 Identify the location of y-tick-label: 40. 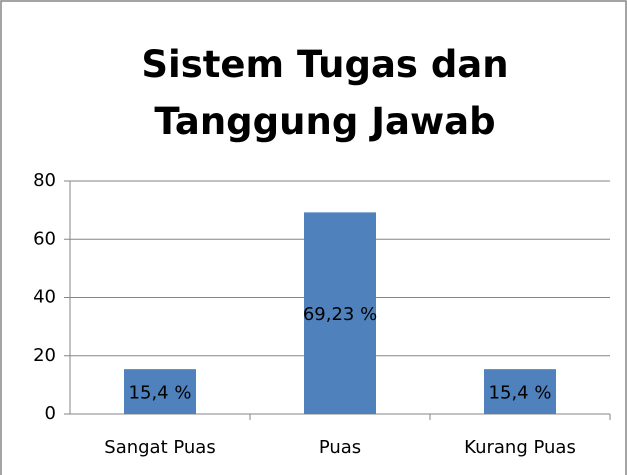
(44, 297).